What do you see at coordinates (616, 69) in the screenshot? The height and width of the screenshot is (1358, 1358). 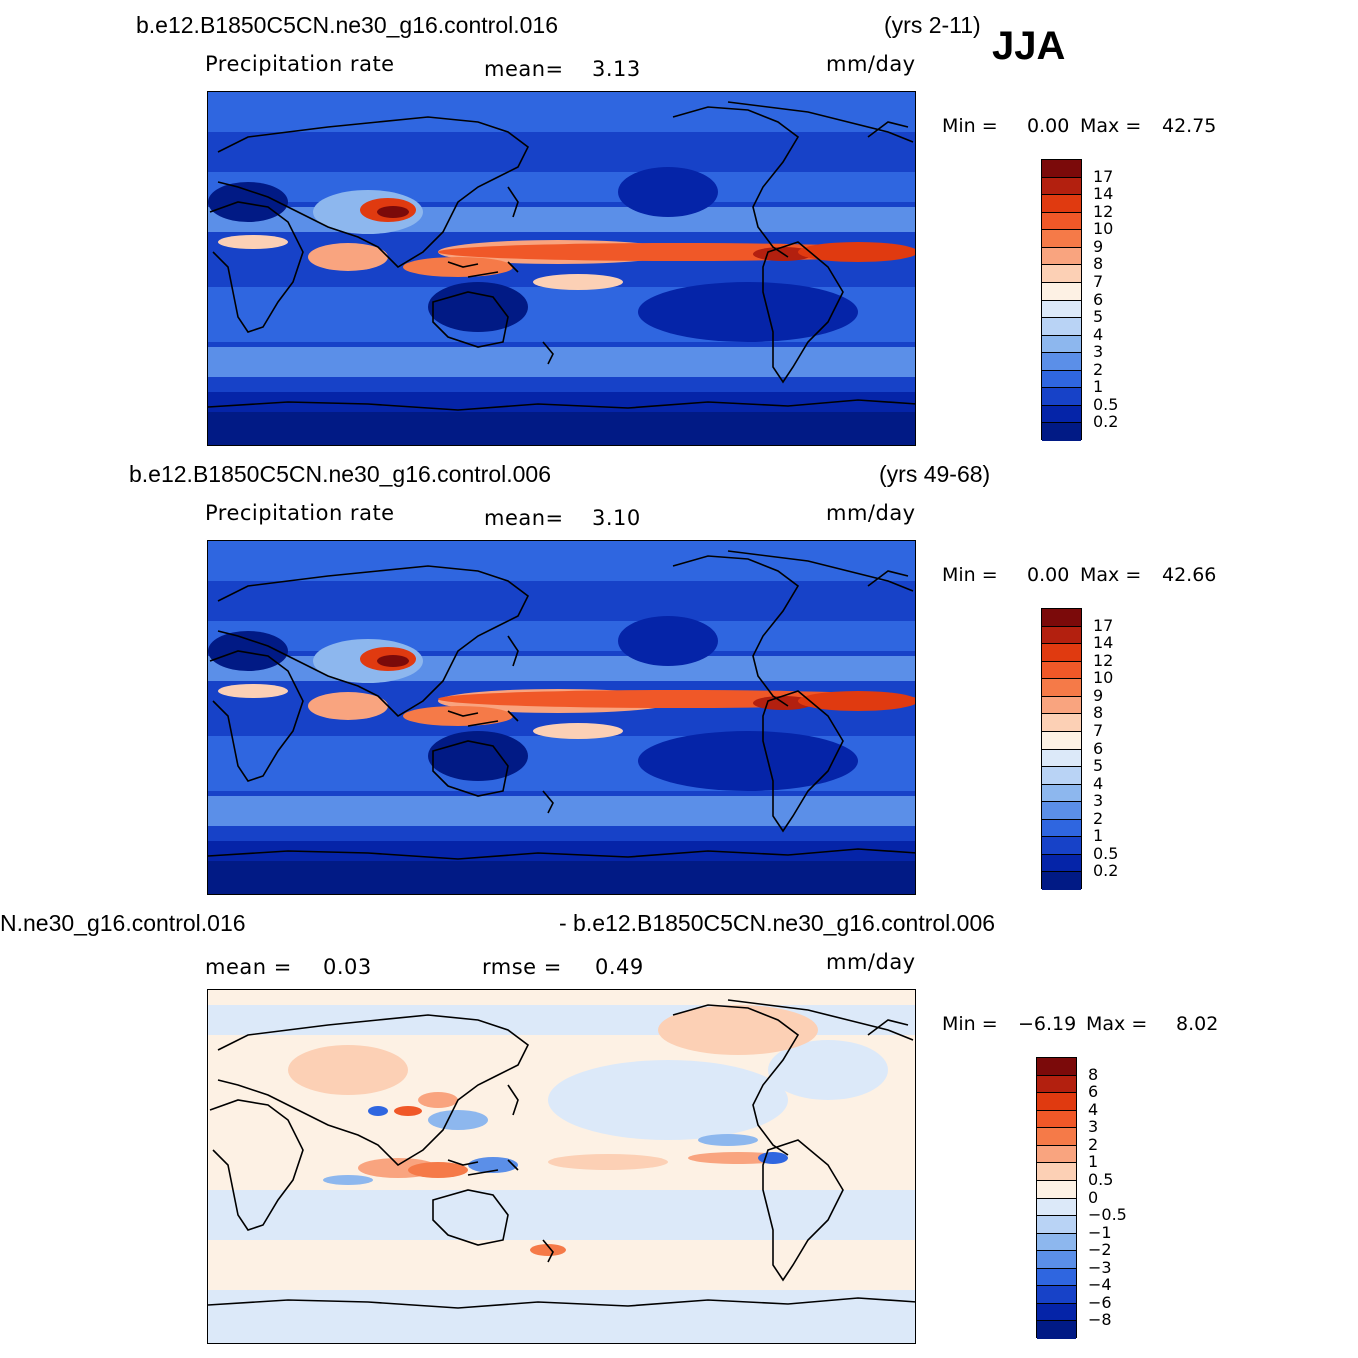 I see `panel1-mean-value: 3.13` at bounding box center [616, 69].